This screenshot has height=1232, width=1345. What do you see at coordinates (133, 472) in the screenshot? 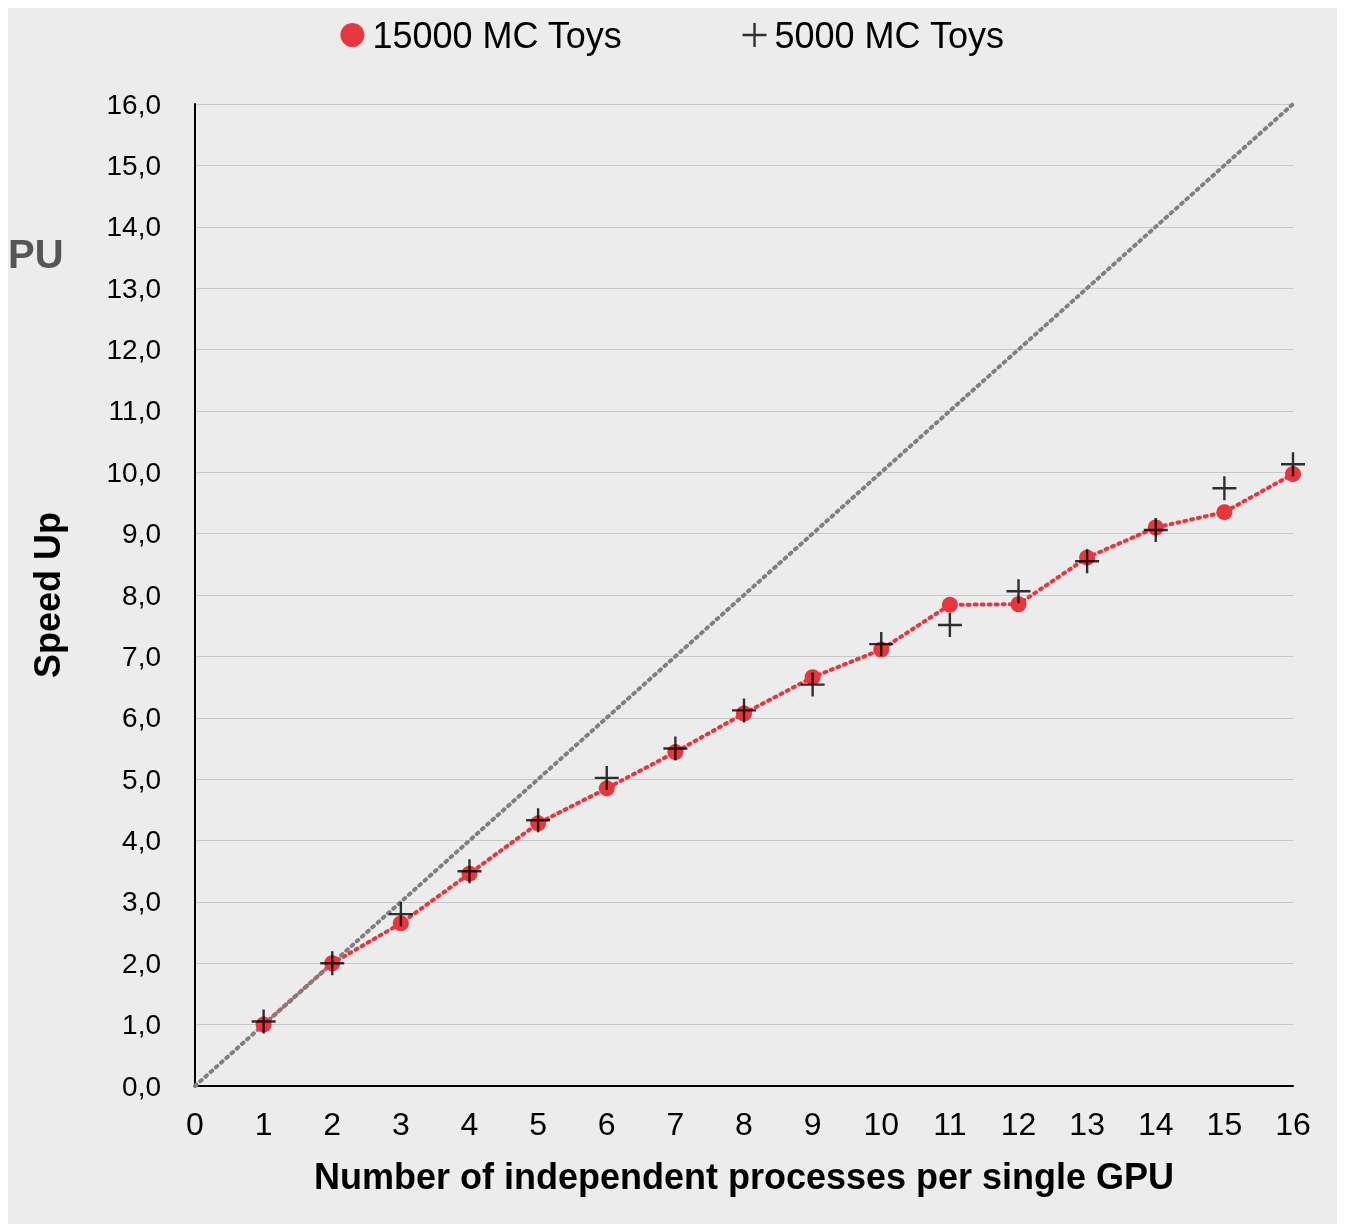
I see `y-tick-label: 10,0` at bounding box center [133, 472].